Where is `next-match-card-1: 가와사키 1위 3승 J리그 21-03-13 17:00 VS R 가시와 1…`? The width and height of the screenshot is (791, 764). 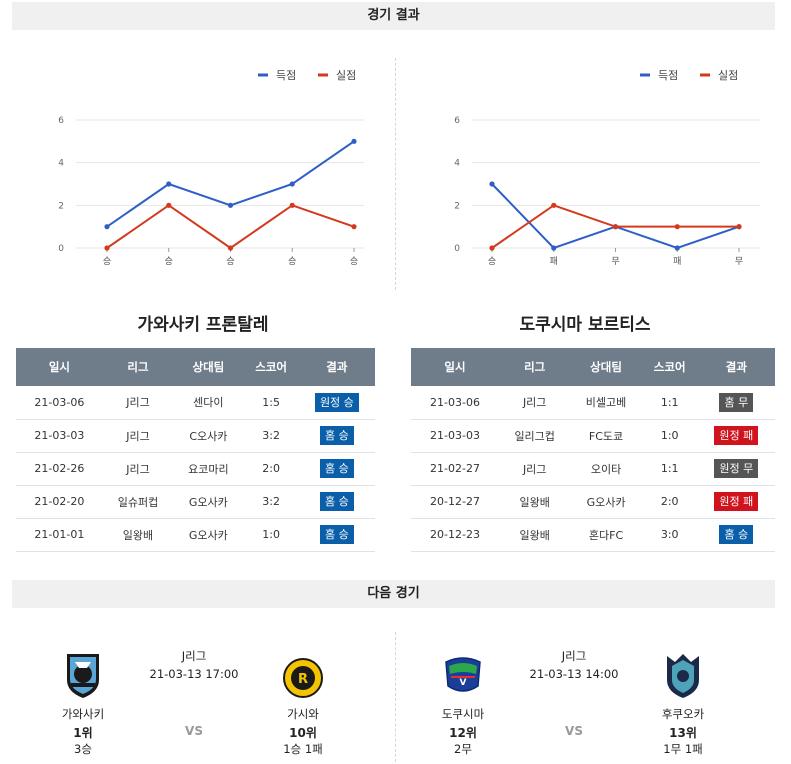
next-match-card-1: 가와사키 1위 3승 J리그 21-03-13 17:00 VS R 가시와 1… is located at coordinates (203, 703).